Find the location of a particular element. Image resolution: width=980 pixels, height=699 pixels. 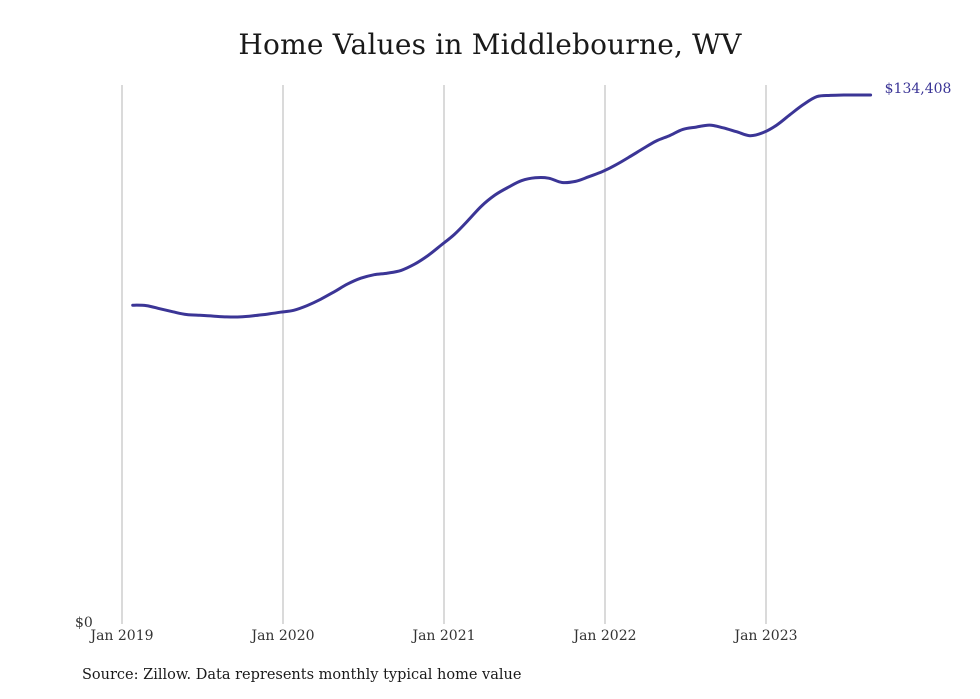

x-tick-label: Jan 2019 is located at coordinates (120, 636).